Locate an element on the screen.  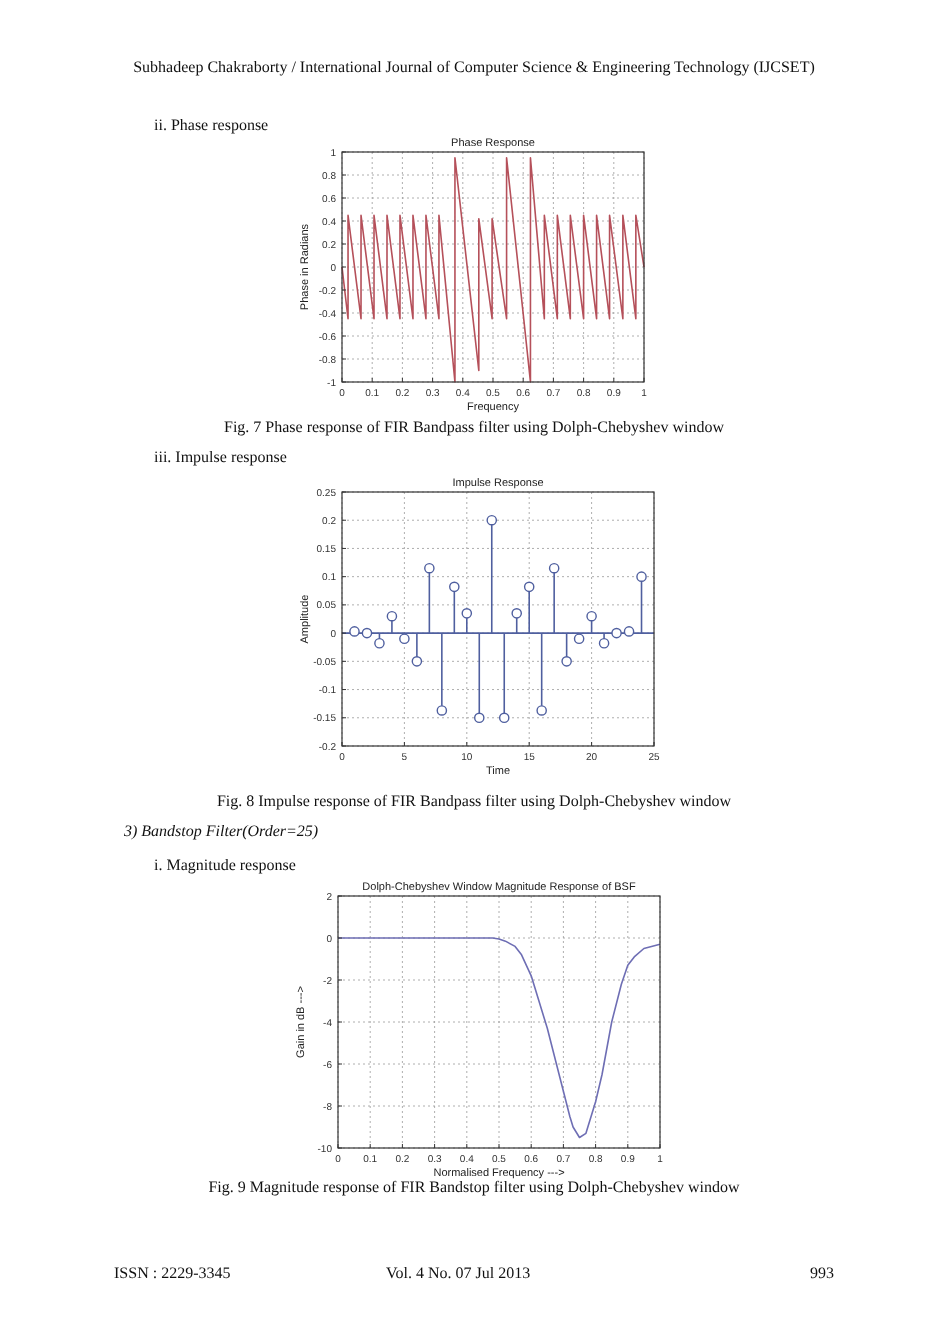
text: iii. Impulse response is located at coordinates (221, 457).